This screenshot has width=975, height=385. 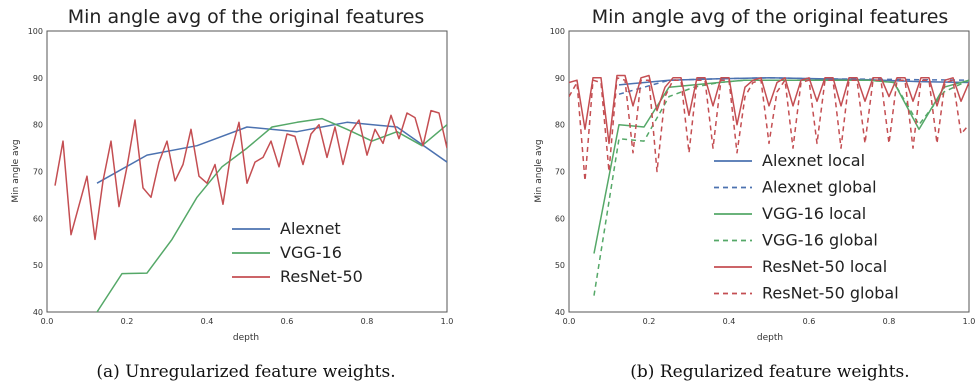 What do you see at coordinates (271, 152) in the screenshot?
I see `series-line-alexnet` at bounding box center [271, 152].